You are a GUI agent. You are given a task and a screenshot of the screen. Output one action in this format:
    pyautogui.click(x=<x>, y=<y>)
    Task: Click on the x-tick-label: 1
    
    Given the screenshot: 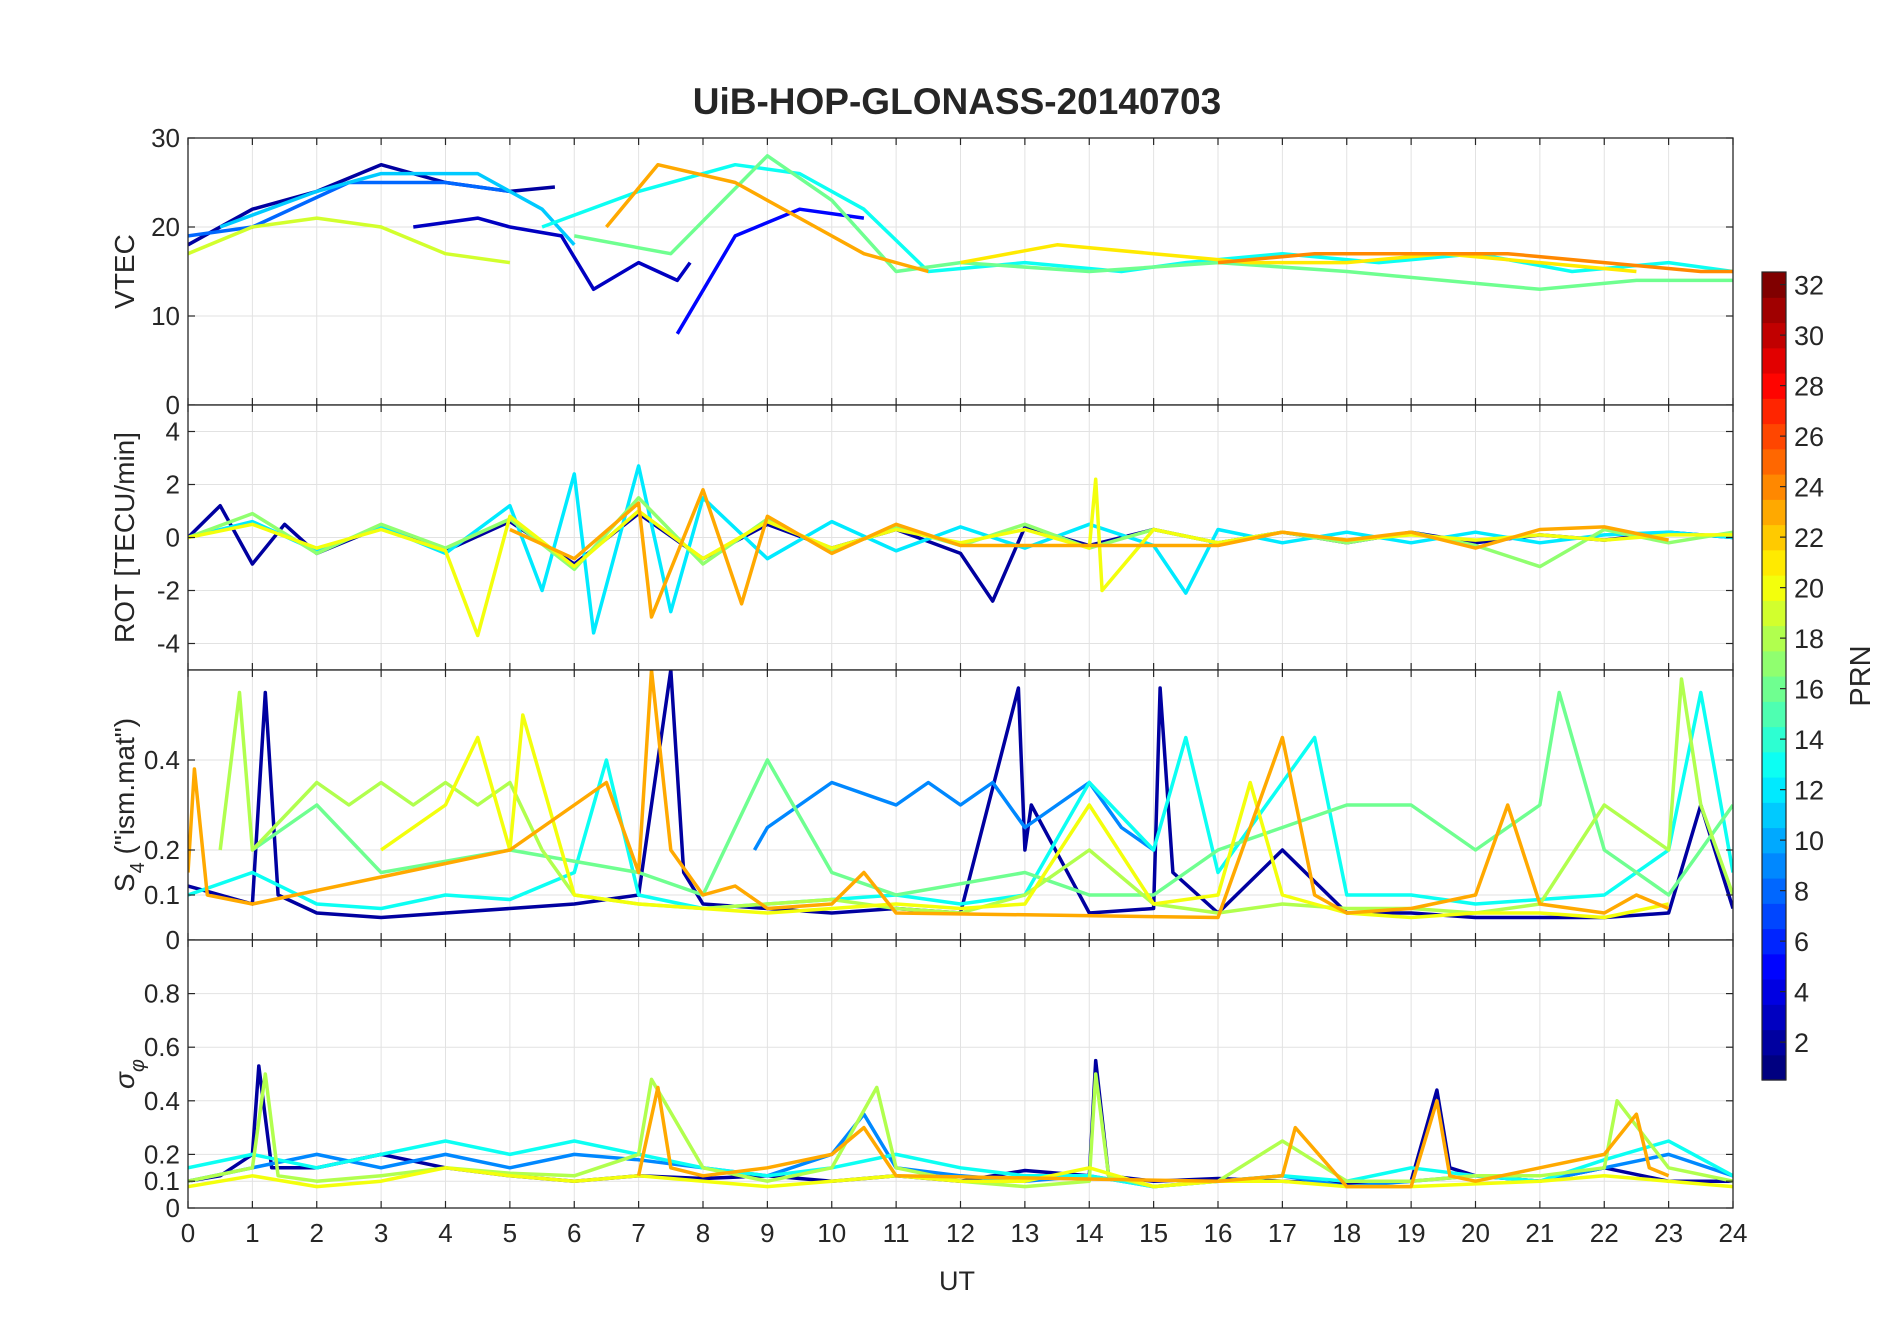 What is the action you would take?
    pyautogui.click(x=252, y=1233)
    